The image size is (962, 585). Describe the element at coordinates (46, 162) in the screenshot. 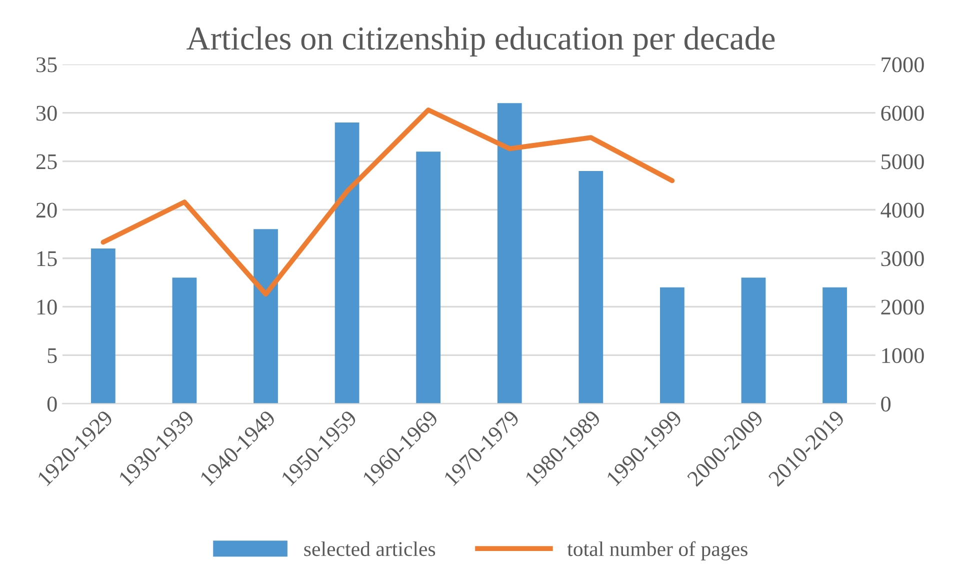

I see `y-tick-label: 25` at that location.